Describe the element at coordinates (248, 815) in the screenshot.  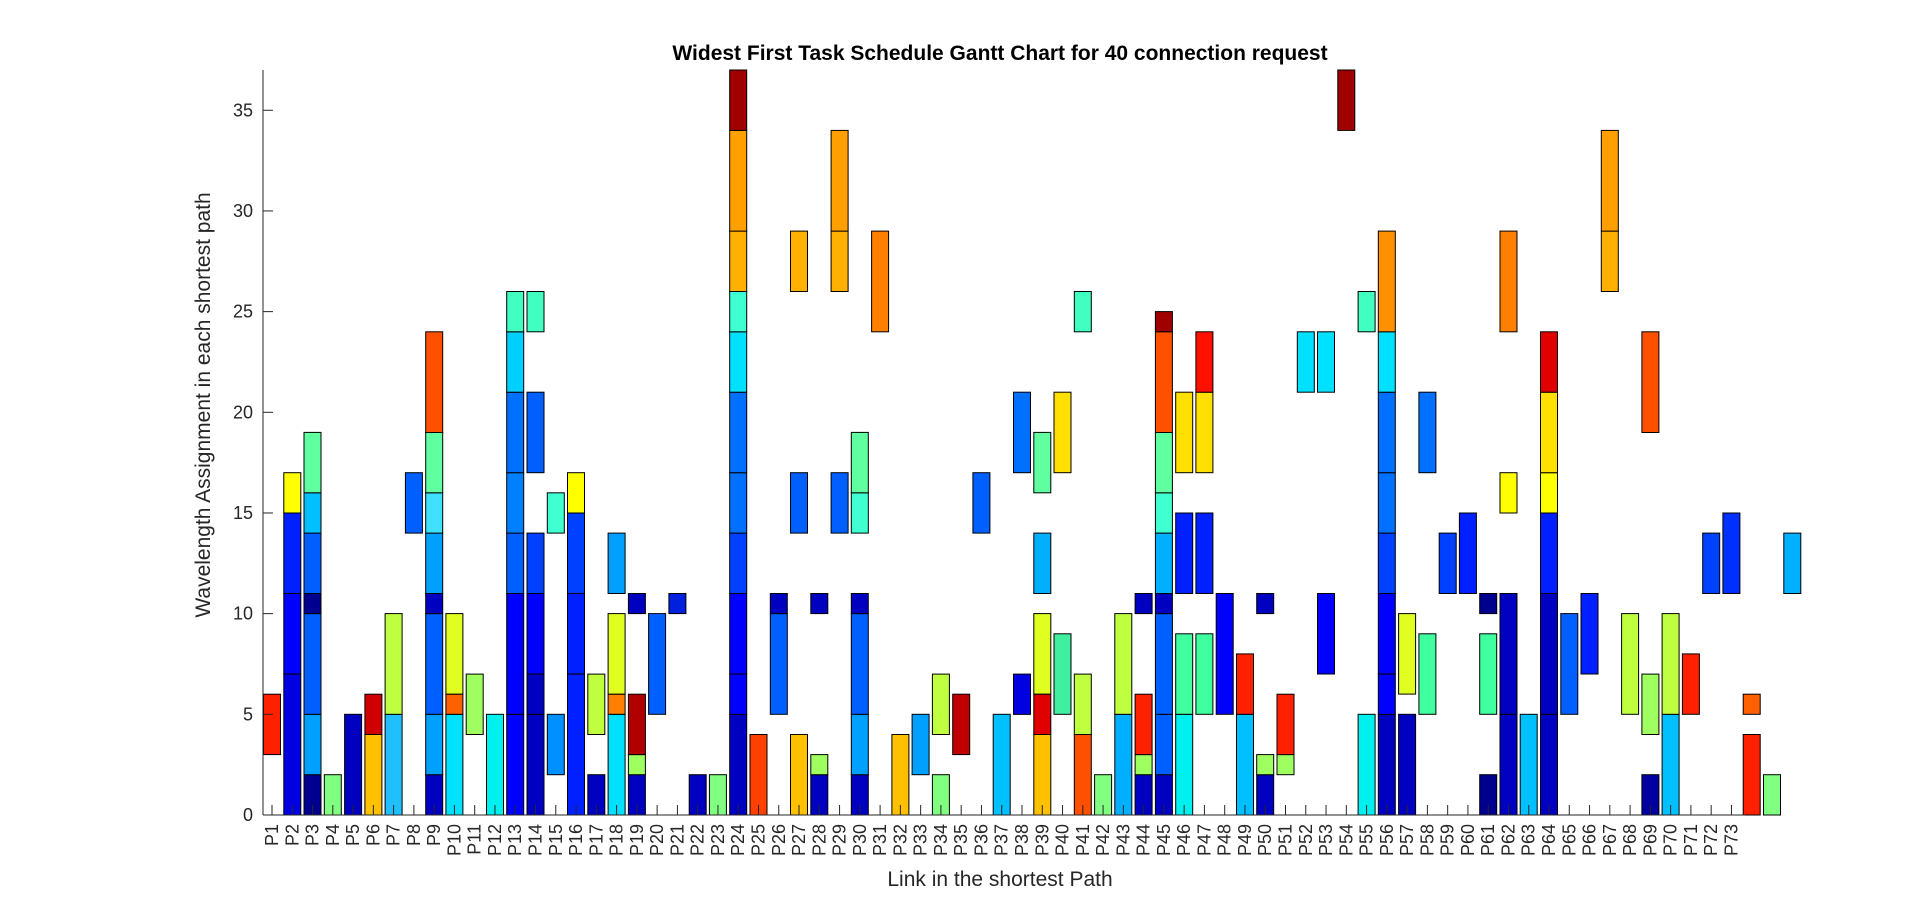
I see `y-tick-label: 0` at that location.